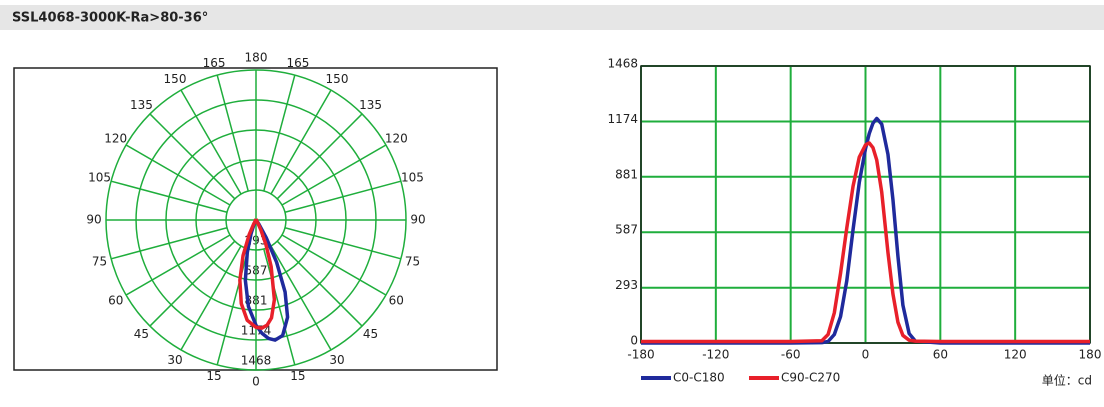  Describe the element at coordinates (552, 17) in the screenshot. I see `header-bar` at that location.